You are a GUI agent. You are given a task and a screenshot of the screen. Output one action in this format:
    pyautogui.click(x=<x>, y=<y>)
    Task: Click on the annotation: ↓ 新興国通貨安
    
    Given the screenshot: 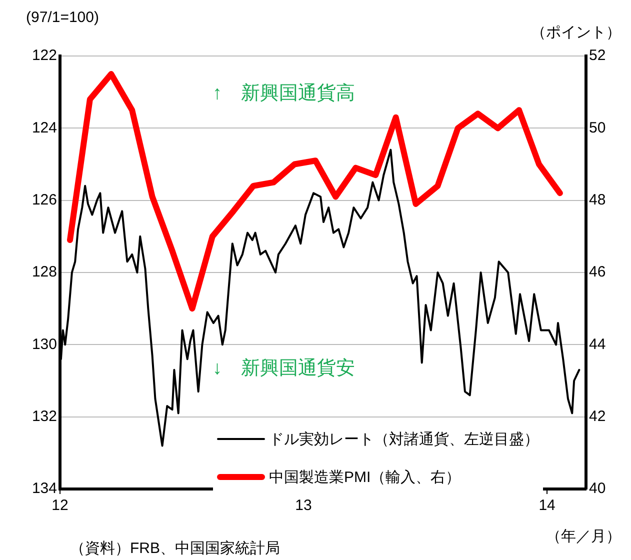 What is the action you would take?
    pyautogui.click(x=284, y=367)
    